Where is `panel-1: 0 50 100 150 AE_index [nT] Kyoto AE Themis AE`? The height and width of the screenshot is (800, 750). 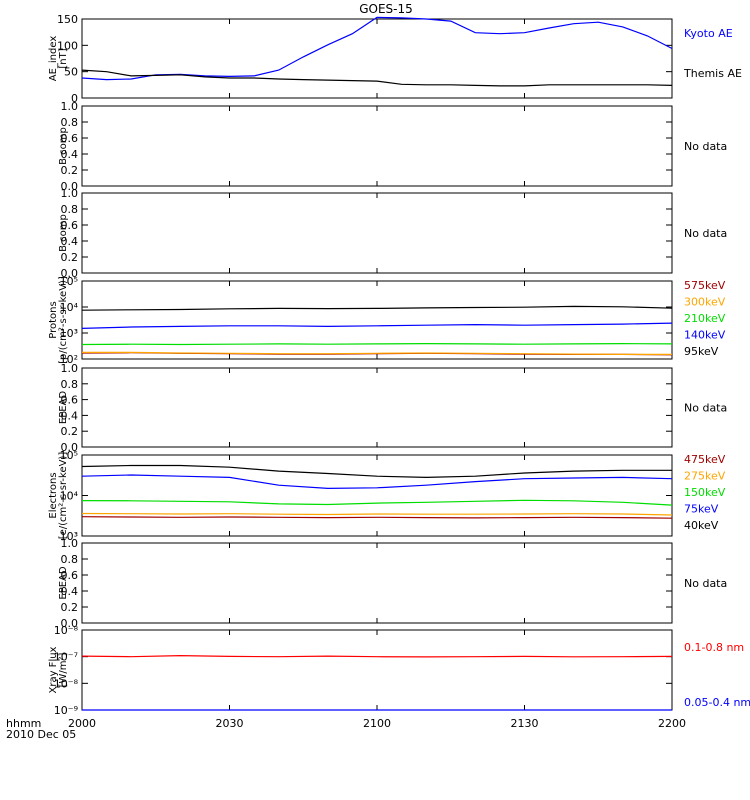
panel-1: 0 50 100 150 AE_index [nT] Kyoto AE Themis AE is located at coordinates (395, 59).